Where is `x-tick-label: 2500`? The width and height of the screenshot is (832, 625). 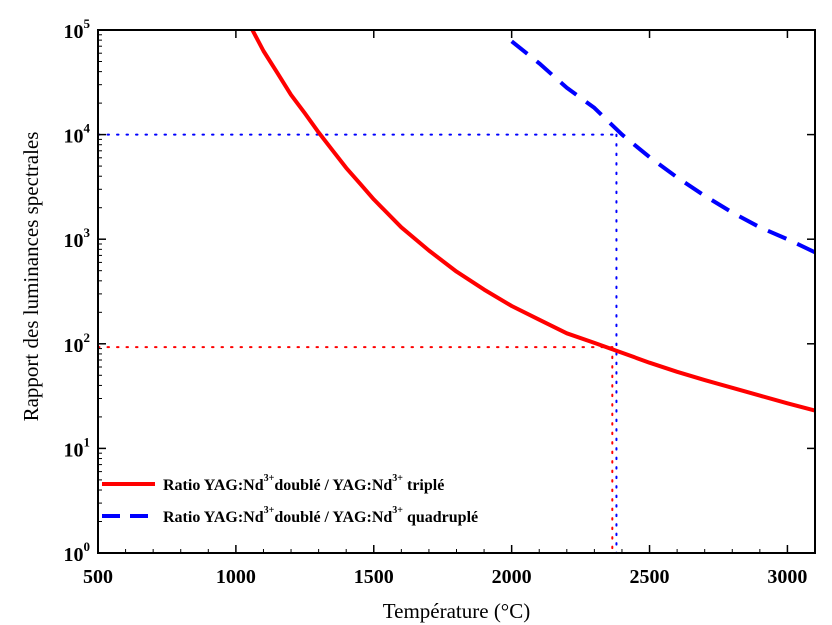 x-tick-label: 2500 is located at coordinates (650, 577).